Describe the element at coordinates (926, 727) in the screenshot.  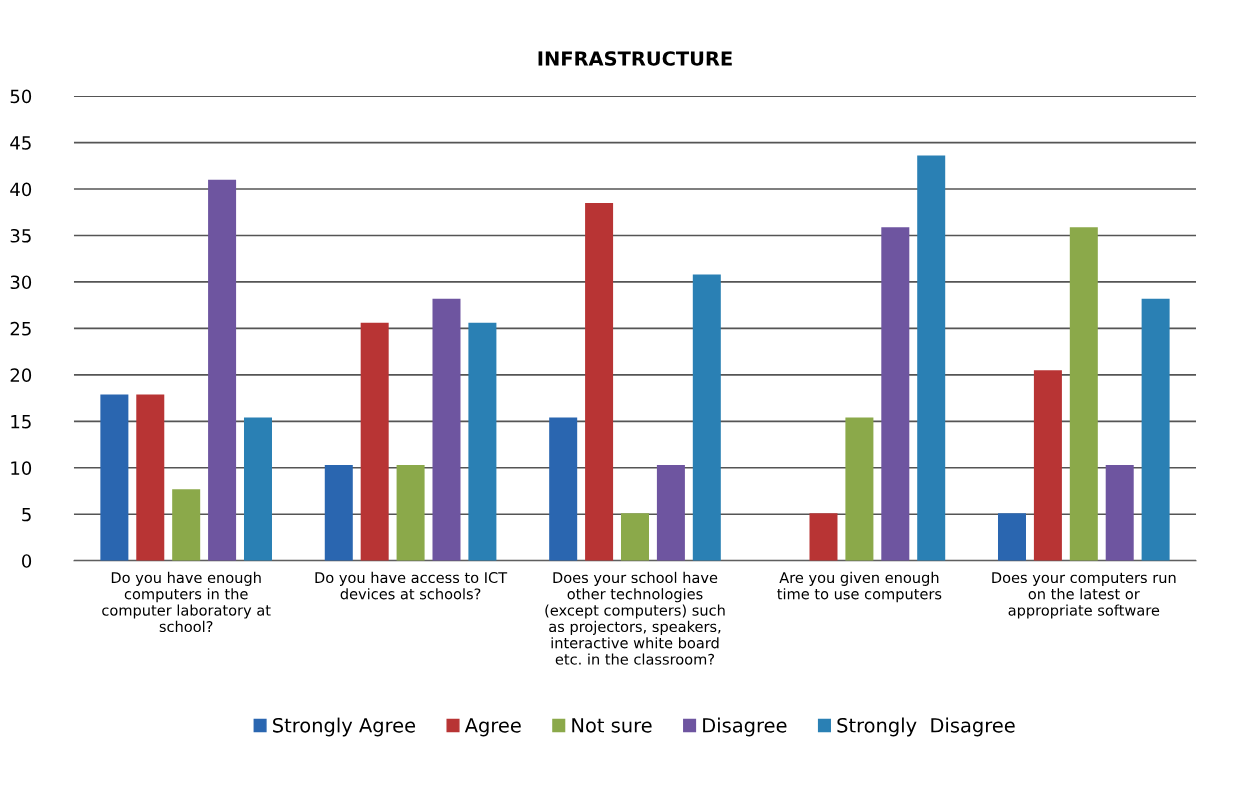
I see `legend-label: Strongly Disagree` at that location.